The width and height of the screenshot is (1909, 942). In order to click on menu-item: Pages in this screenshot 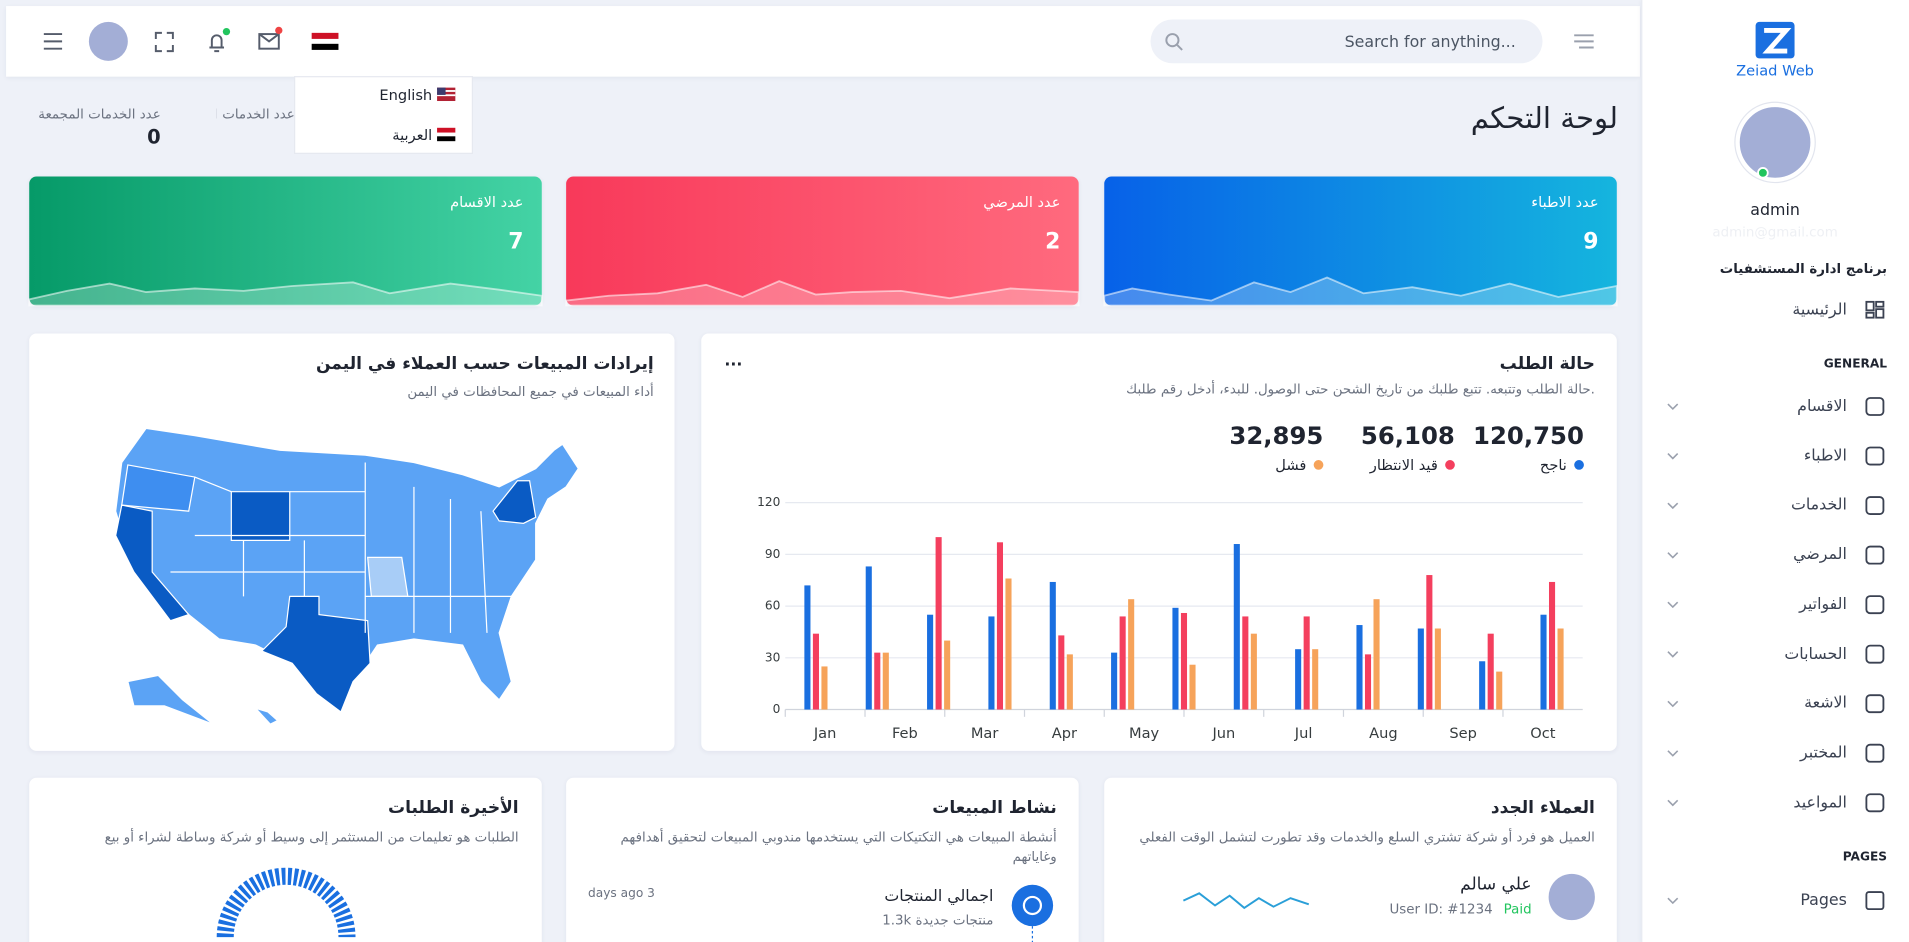, I will do `click(1823, 900)`.